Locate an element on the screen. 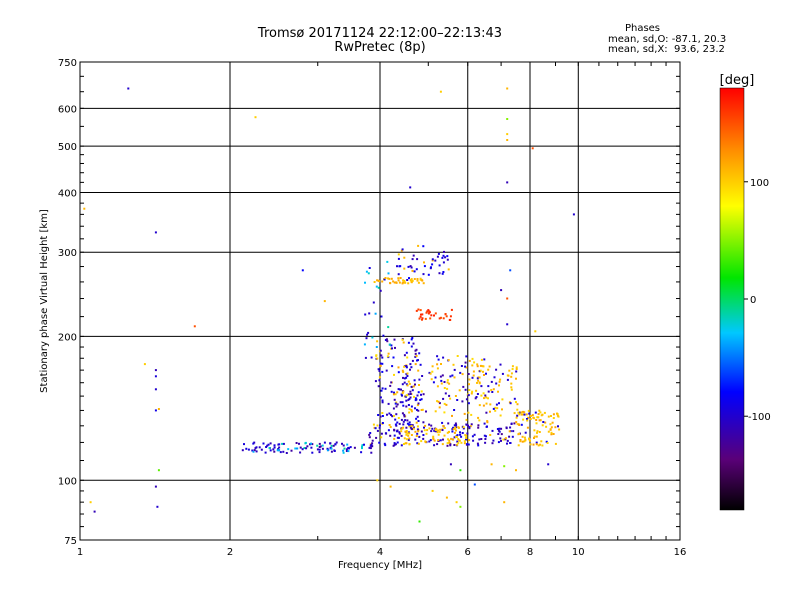 The image size is (800, 600). y-axis-label: Stationary phase Virtual Height [km] is located at coordinates (44, 301).